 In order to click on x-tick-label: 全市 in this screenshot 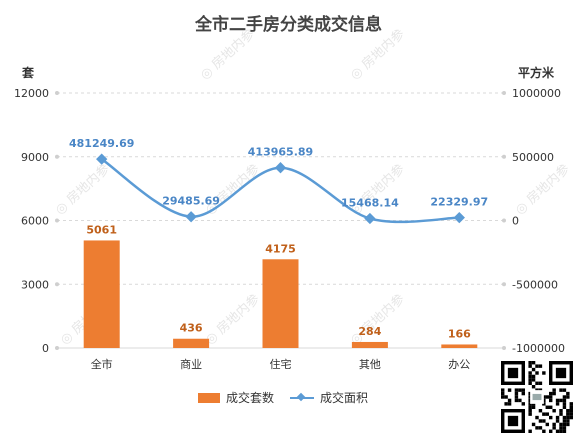, I will do `click(102, 364)`.